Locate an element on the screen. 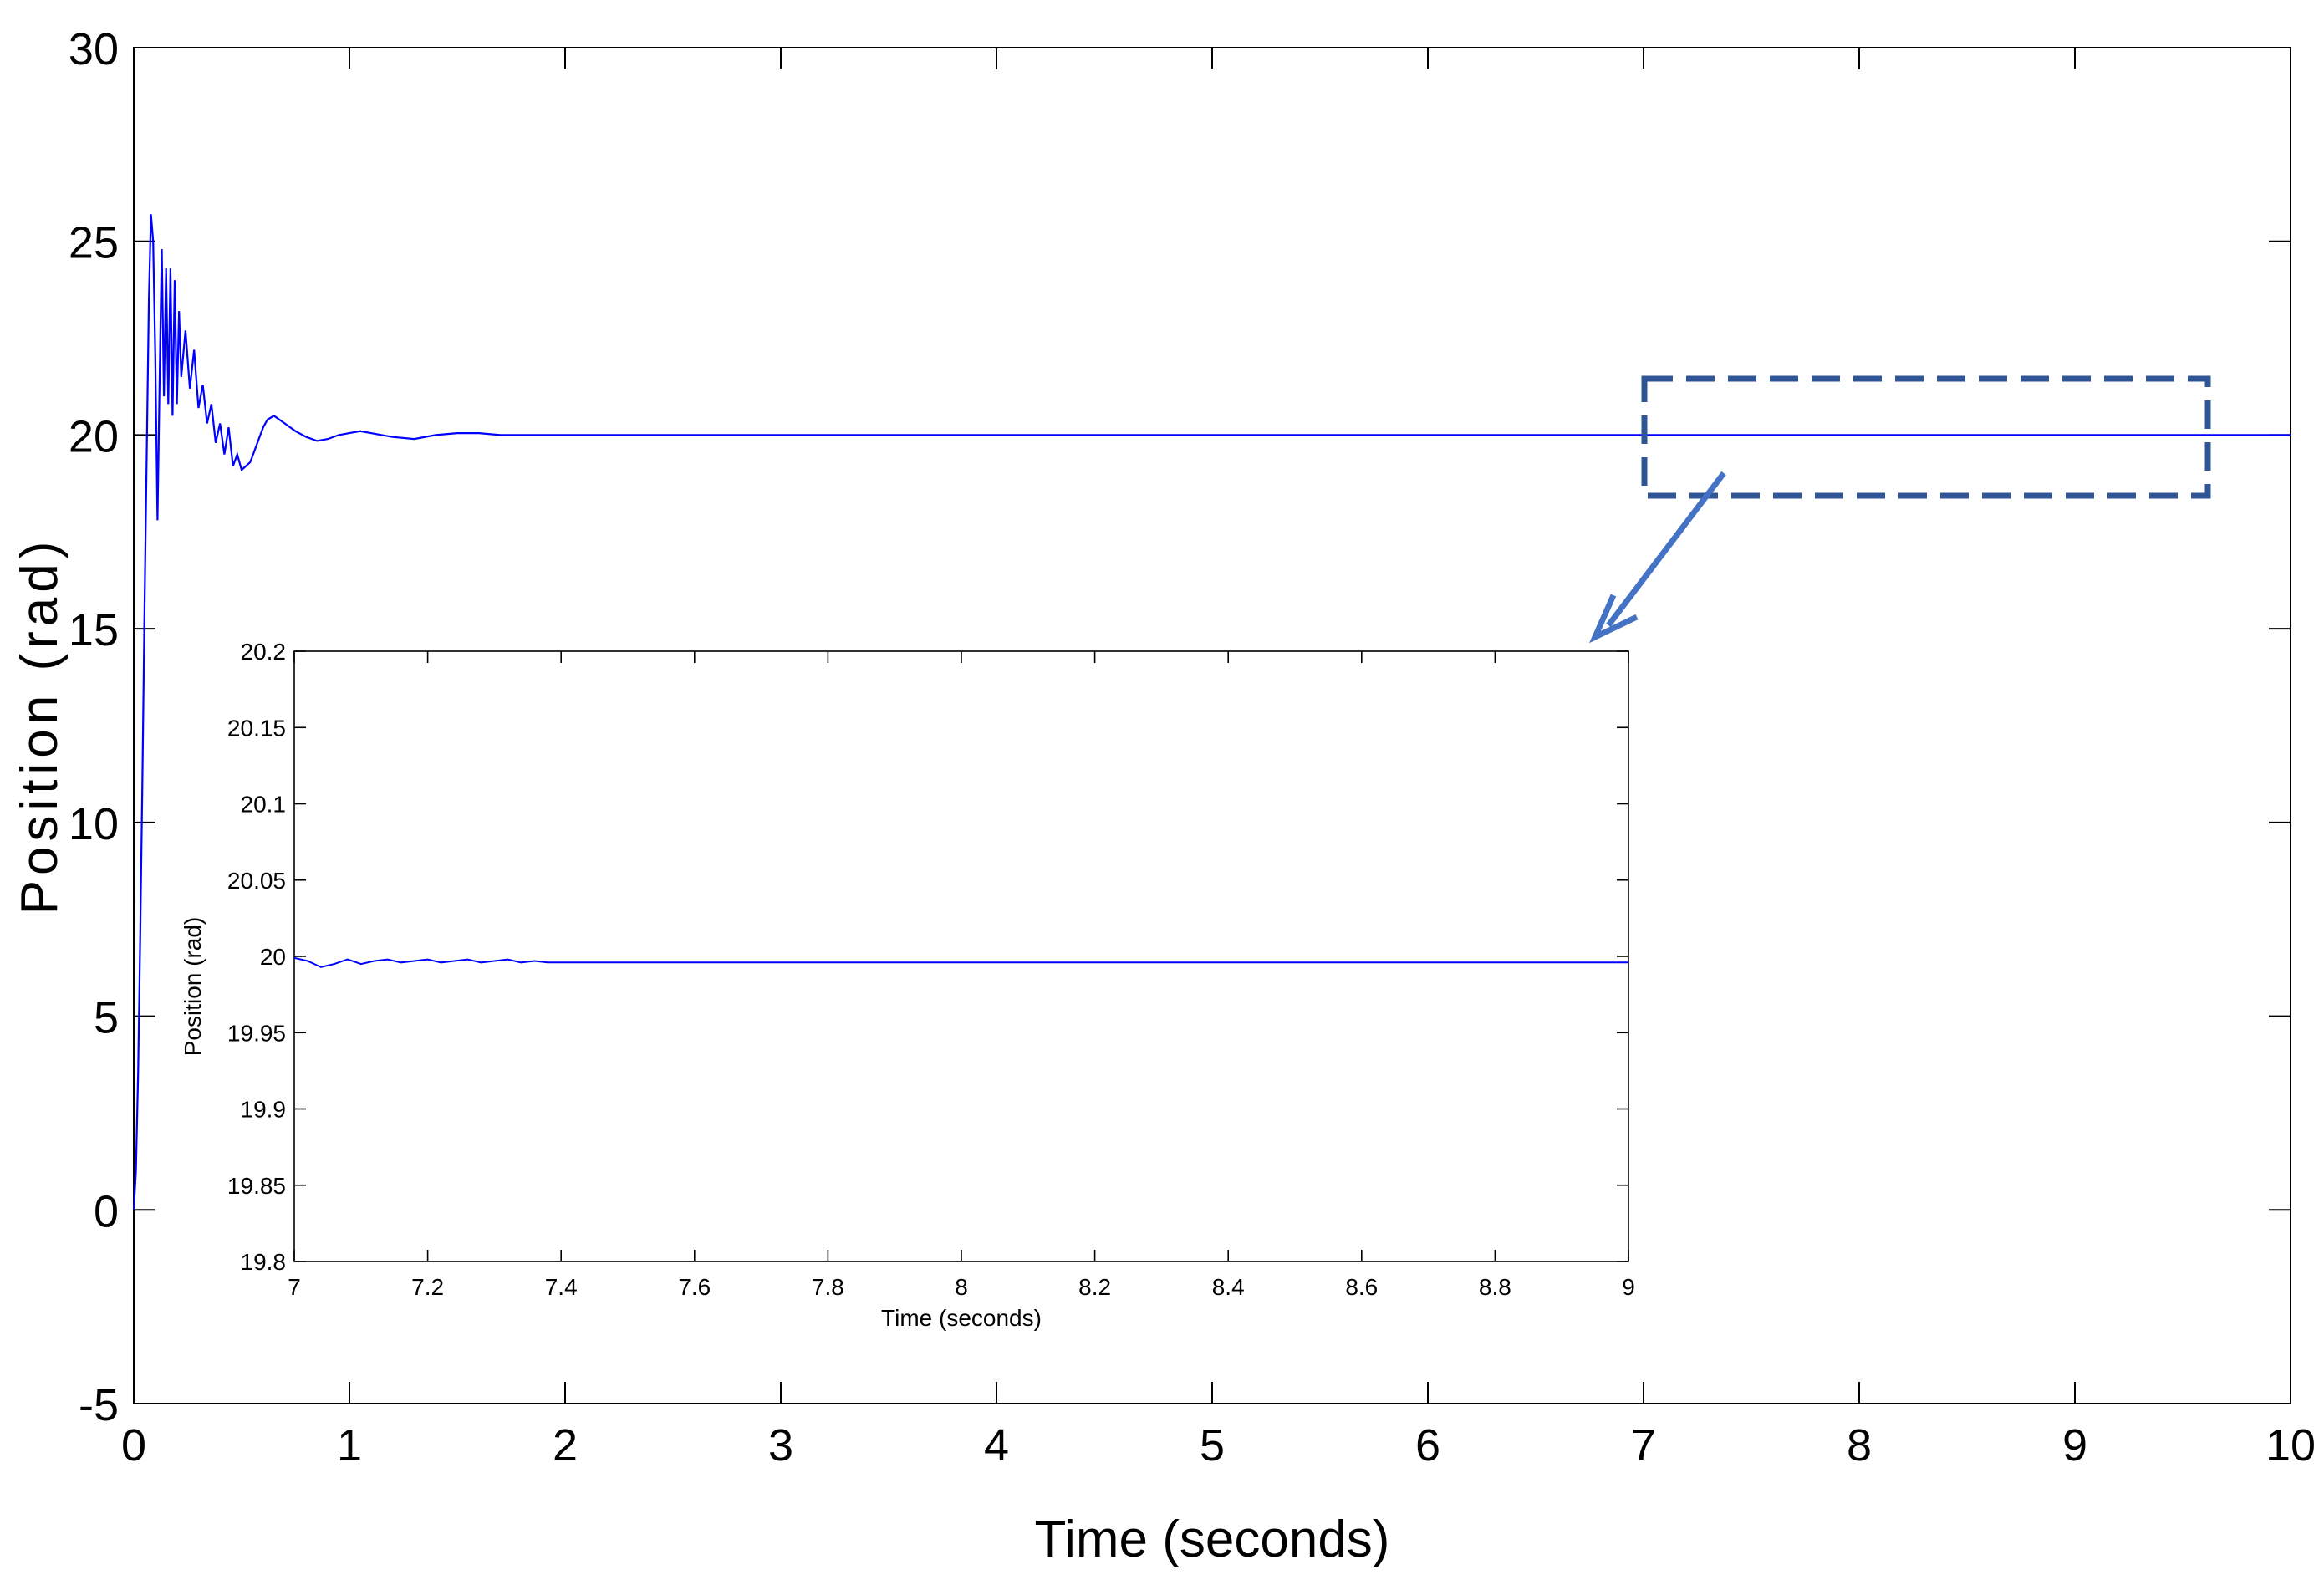  main-xtick-label: 3 is located at coordinates (780, 1445).